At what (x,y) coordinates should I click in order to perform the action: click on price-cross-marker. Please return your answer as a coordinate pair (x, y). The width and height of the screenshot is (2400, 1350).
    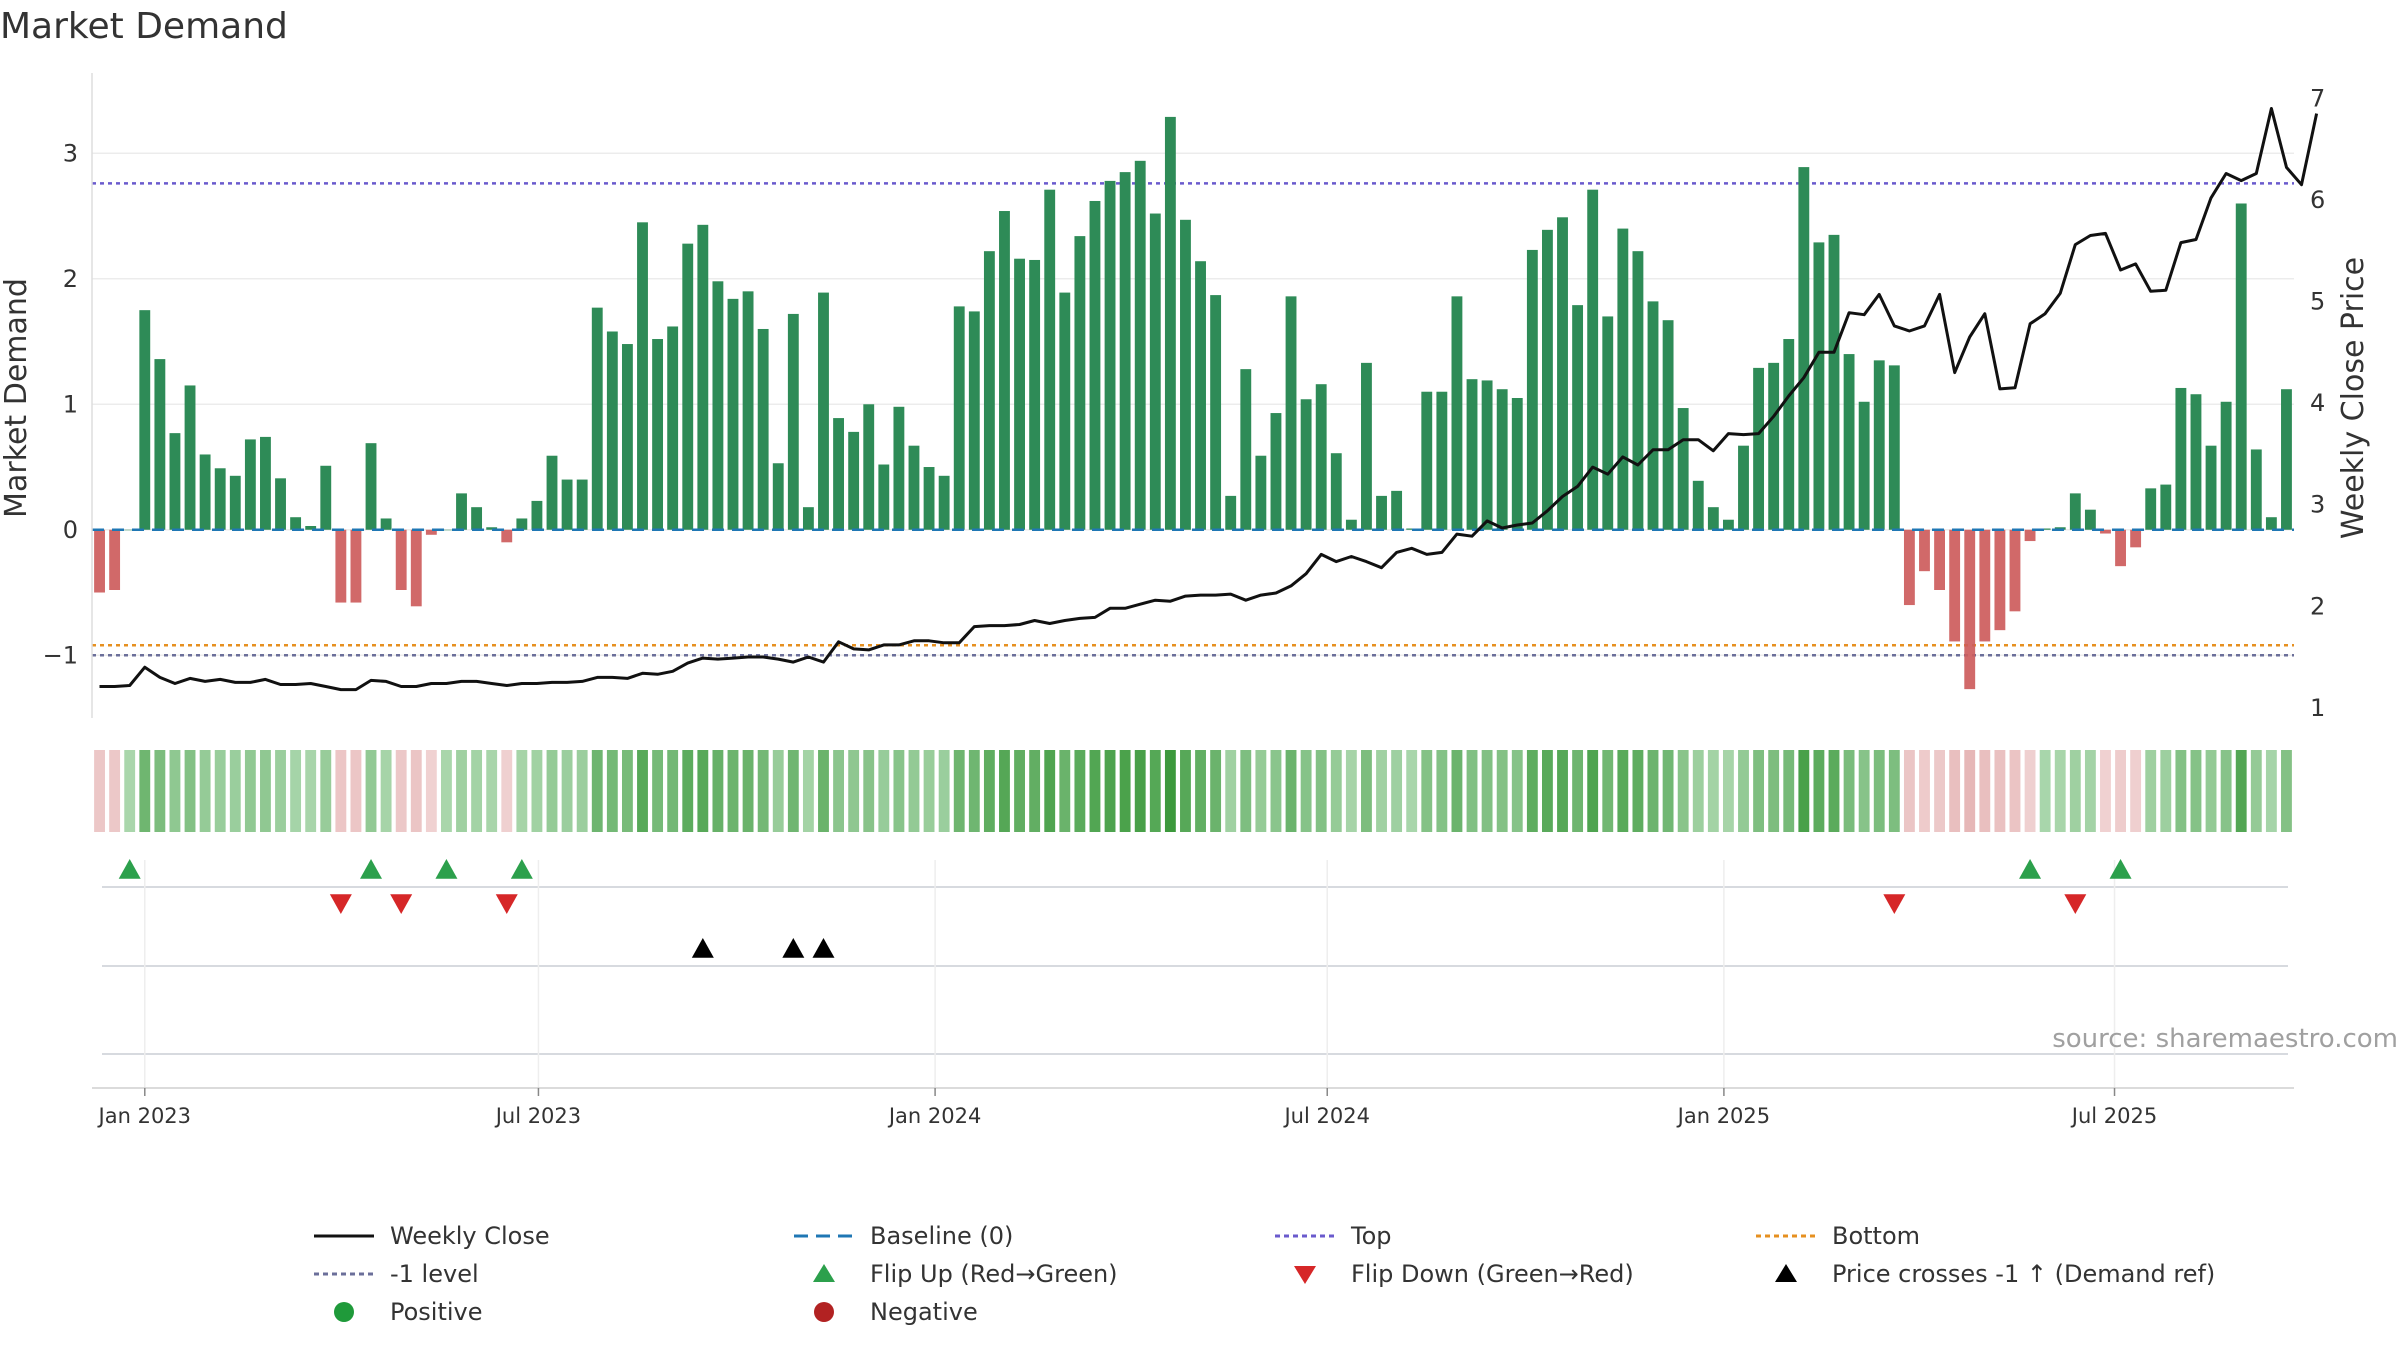
    Looking at the image, I should click on (793, 948).